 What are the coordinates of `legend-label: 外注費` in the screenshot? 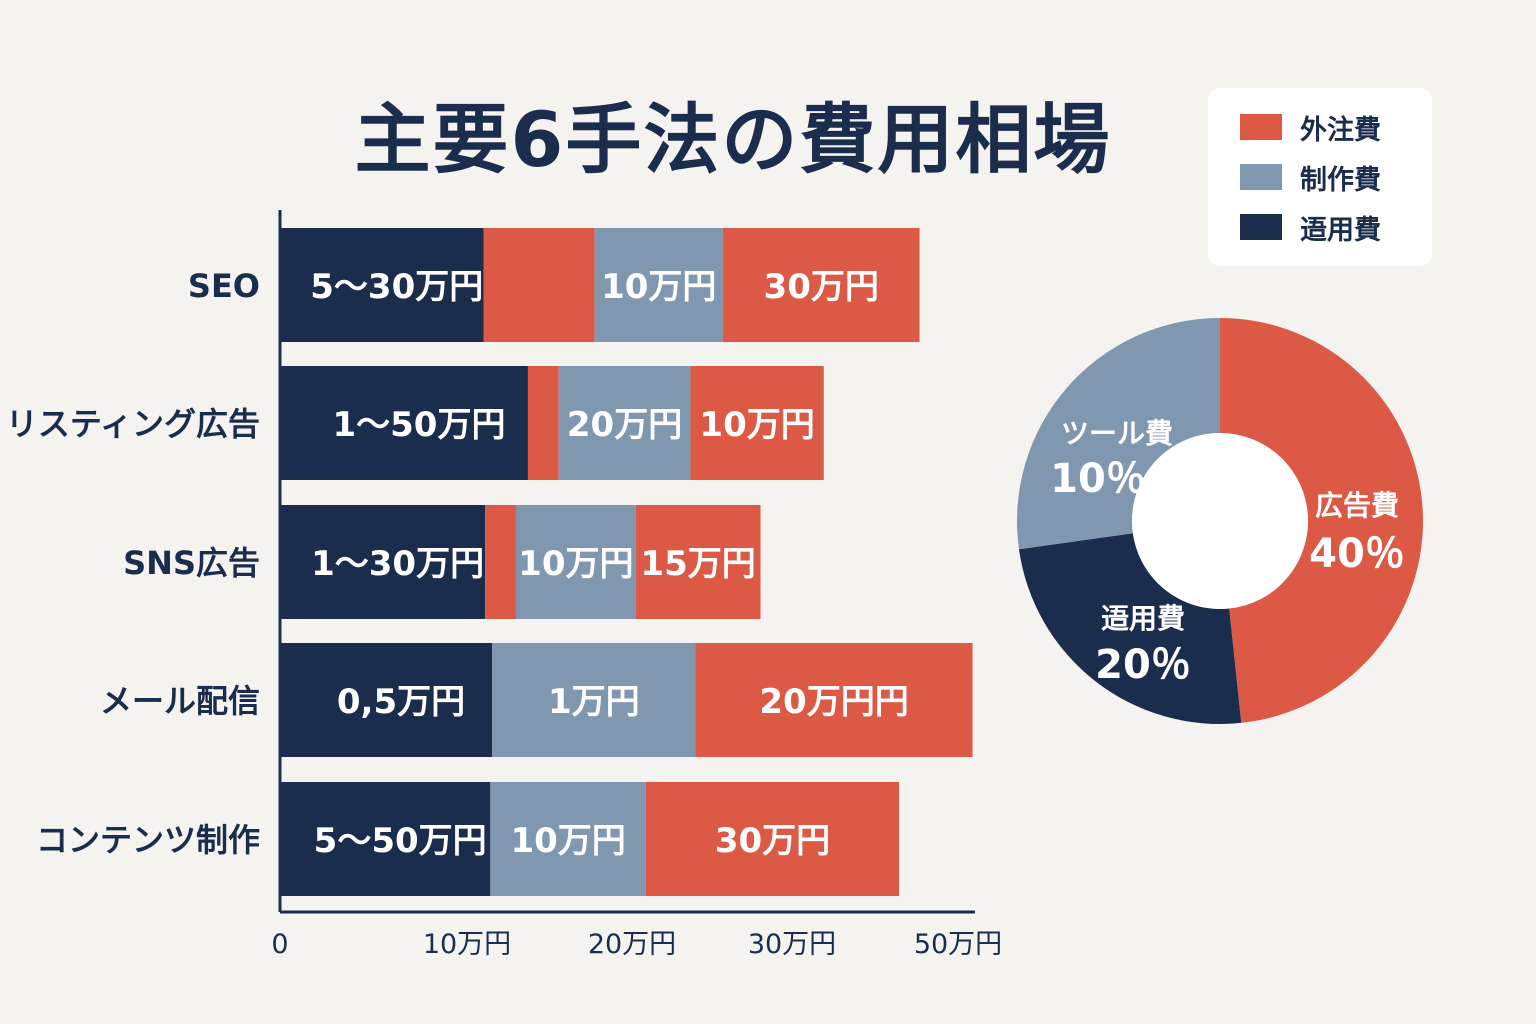 It's located at (1340, 130).